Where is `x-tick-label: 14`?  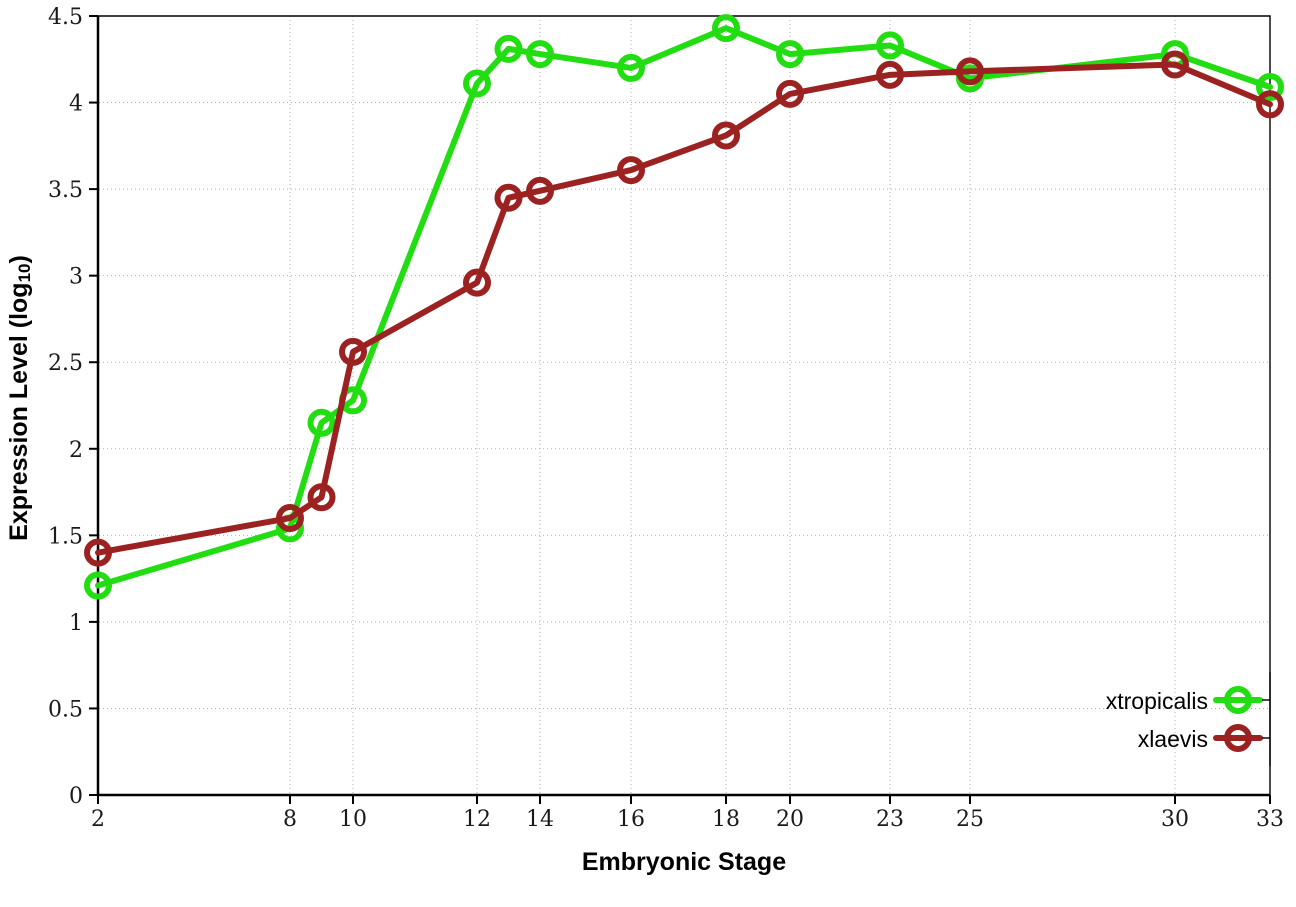 x-tick-label: 14 is located at coordinates (540, 819).